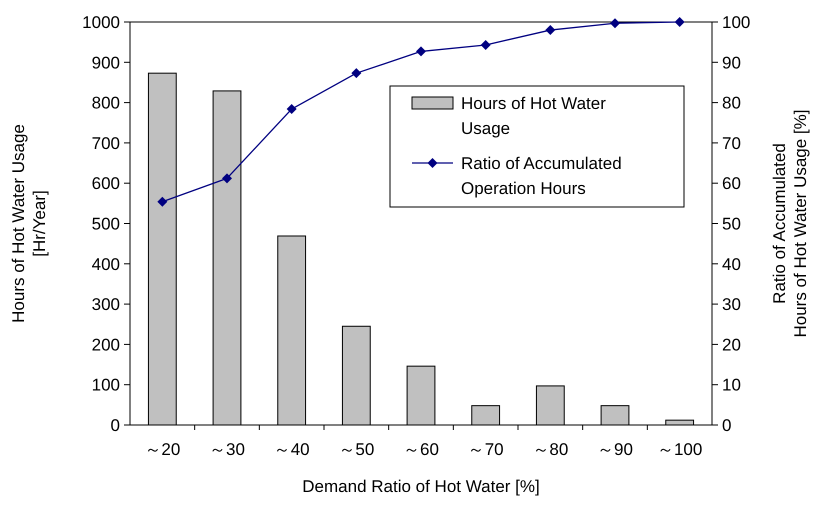 The image size is (828, 505). Describe the element at coordinates (162, 449) in the screenshot. I see `x-tick-label: ～20` at that location.